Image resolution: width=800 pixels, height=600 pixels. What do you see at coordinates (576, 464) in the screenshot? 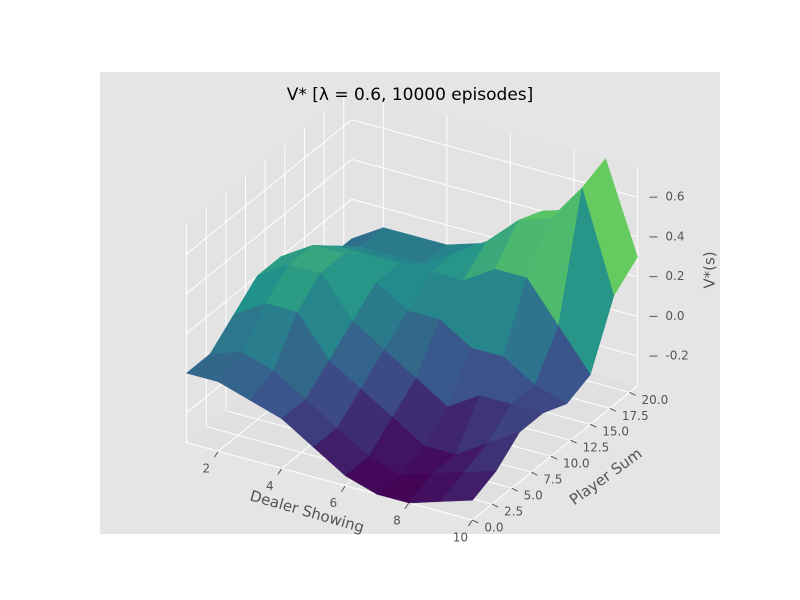
I see `y-tick-label: 10.0` at bounding box center [576, 464].